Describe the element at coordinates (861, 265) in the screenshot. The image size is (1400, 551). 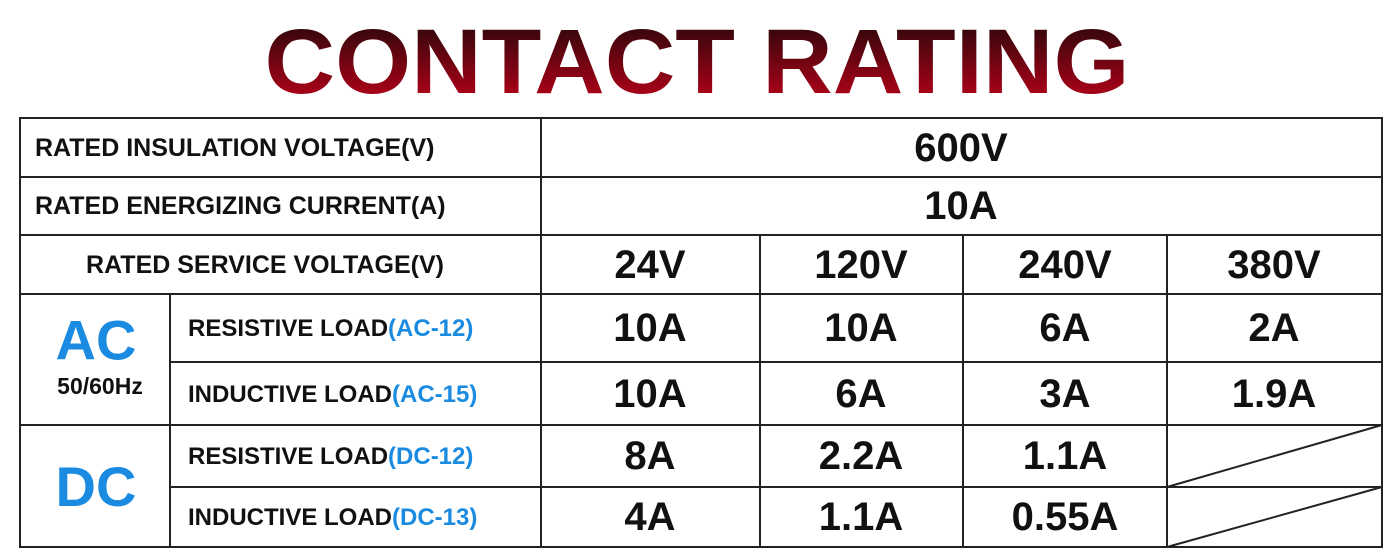
I see `voltage-header: 120V` at that location.